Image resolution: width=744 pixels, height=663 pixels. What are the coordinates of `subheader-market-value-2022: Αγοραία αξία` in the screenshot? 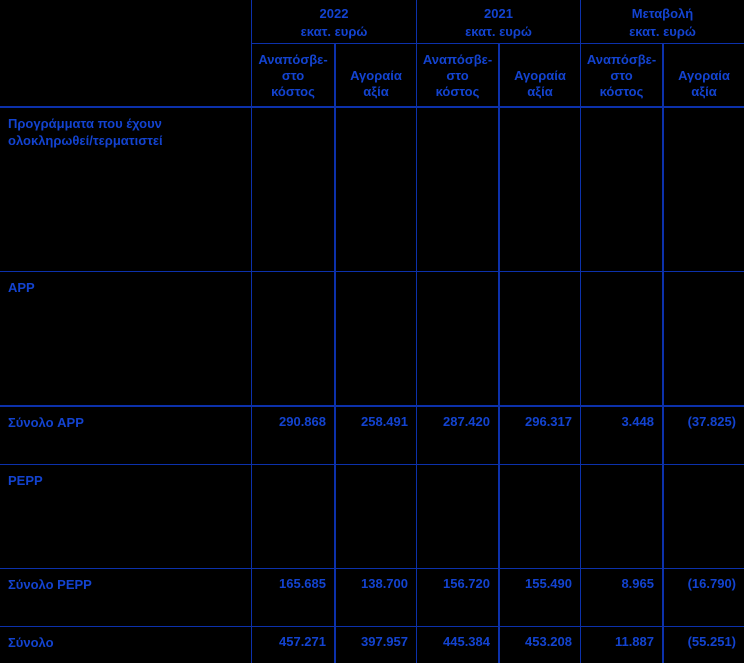 It's located at (375, 75).